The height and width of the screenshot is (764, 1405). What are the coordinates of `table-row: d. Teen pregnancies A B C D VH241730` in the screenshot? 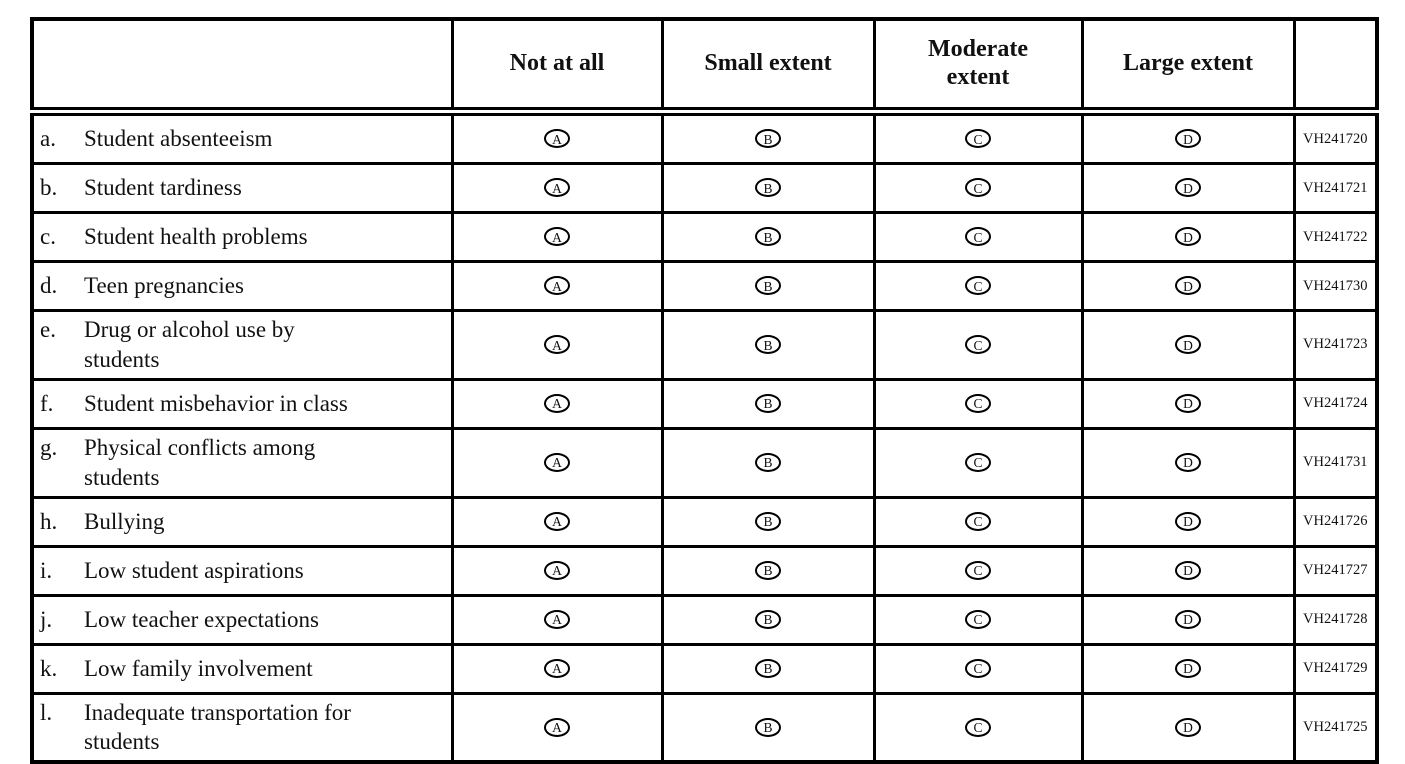 It's located at (704, 286).